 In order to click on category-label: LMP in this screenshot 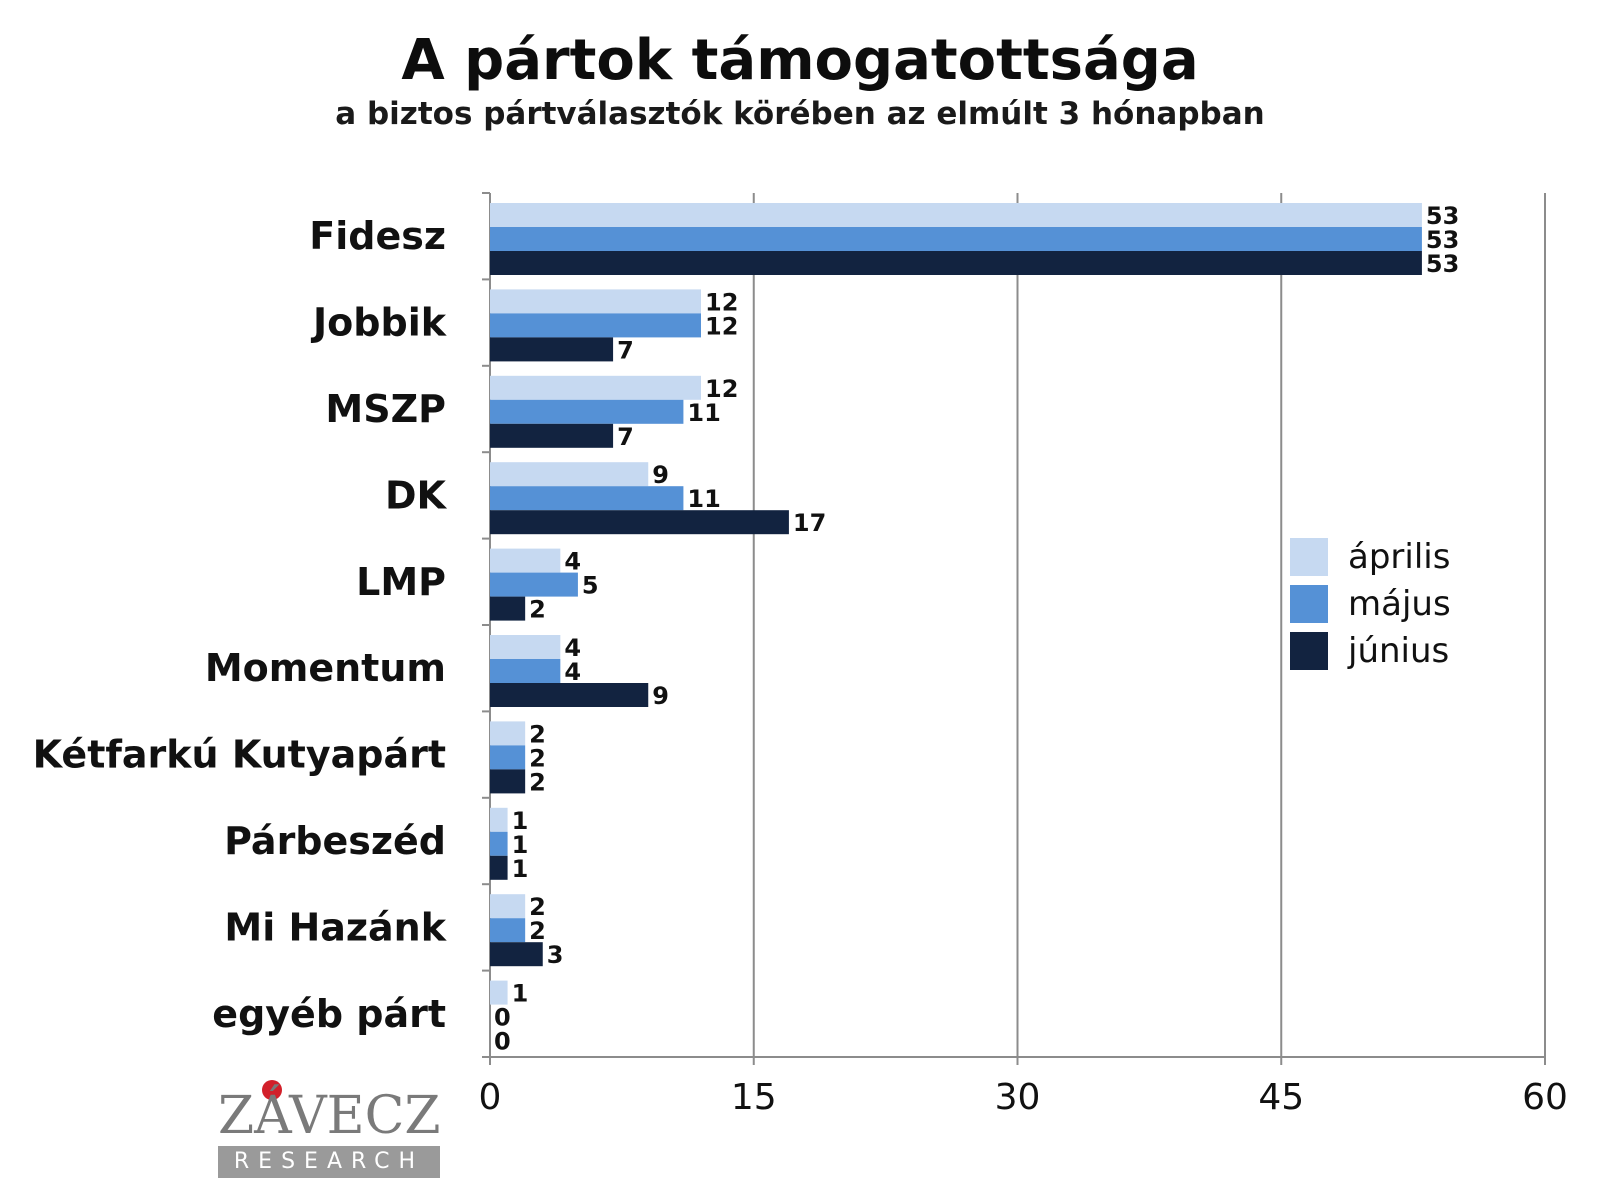, I will do `click(401, 582)`.